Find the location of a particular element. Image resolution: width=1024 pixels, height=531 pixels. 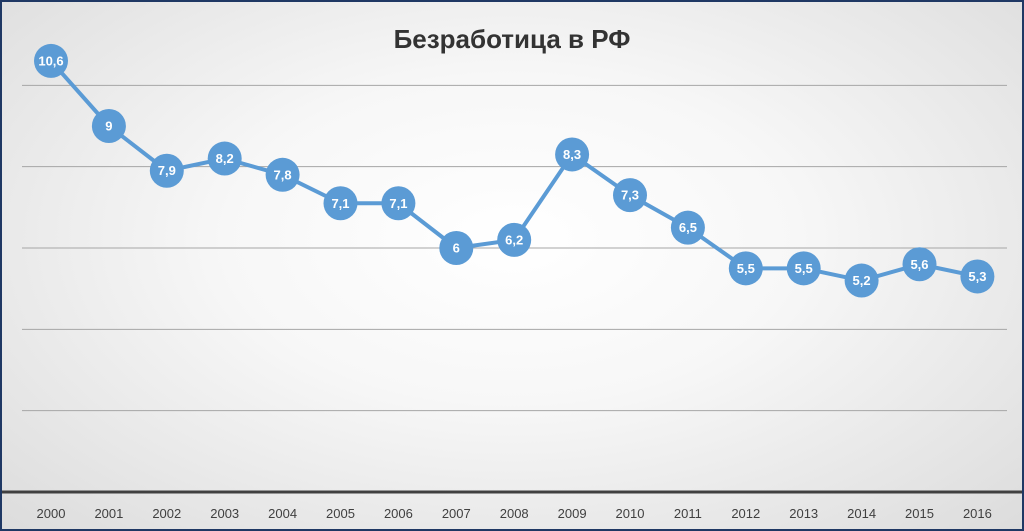

x-tick-label: 2005 is located at coordinates (340, 513).